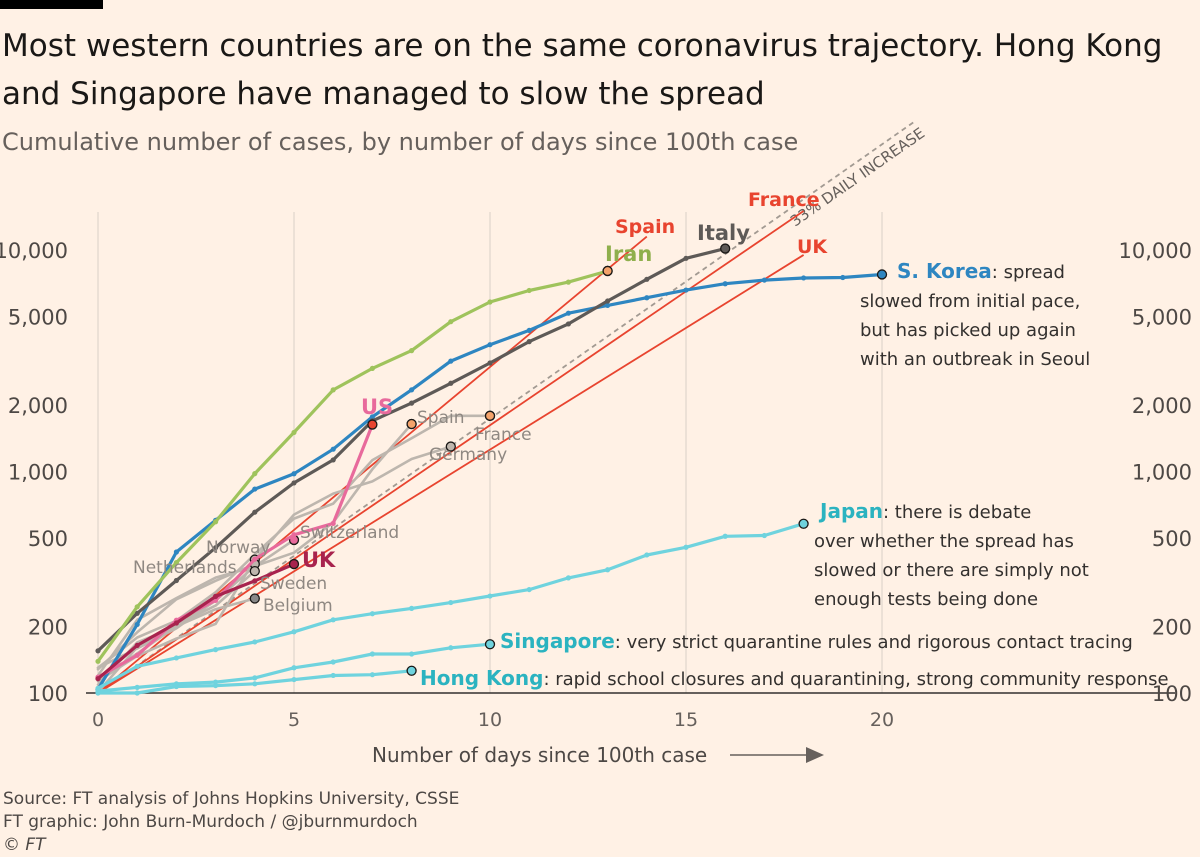 The width and height of the screenshot is (1200, 857). What do you see at coordinates (294, 564) in the screenshot?
I see `end-point-uk` at bounding box center [294, 564].